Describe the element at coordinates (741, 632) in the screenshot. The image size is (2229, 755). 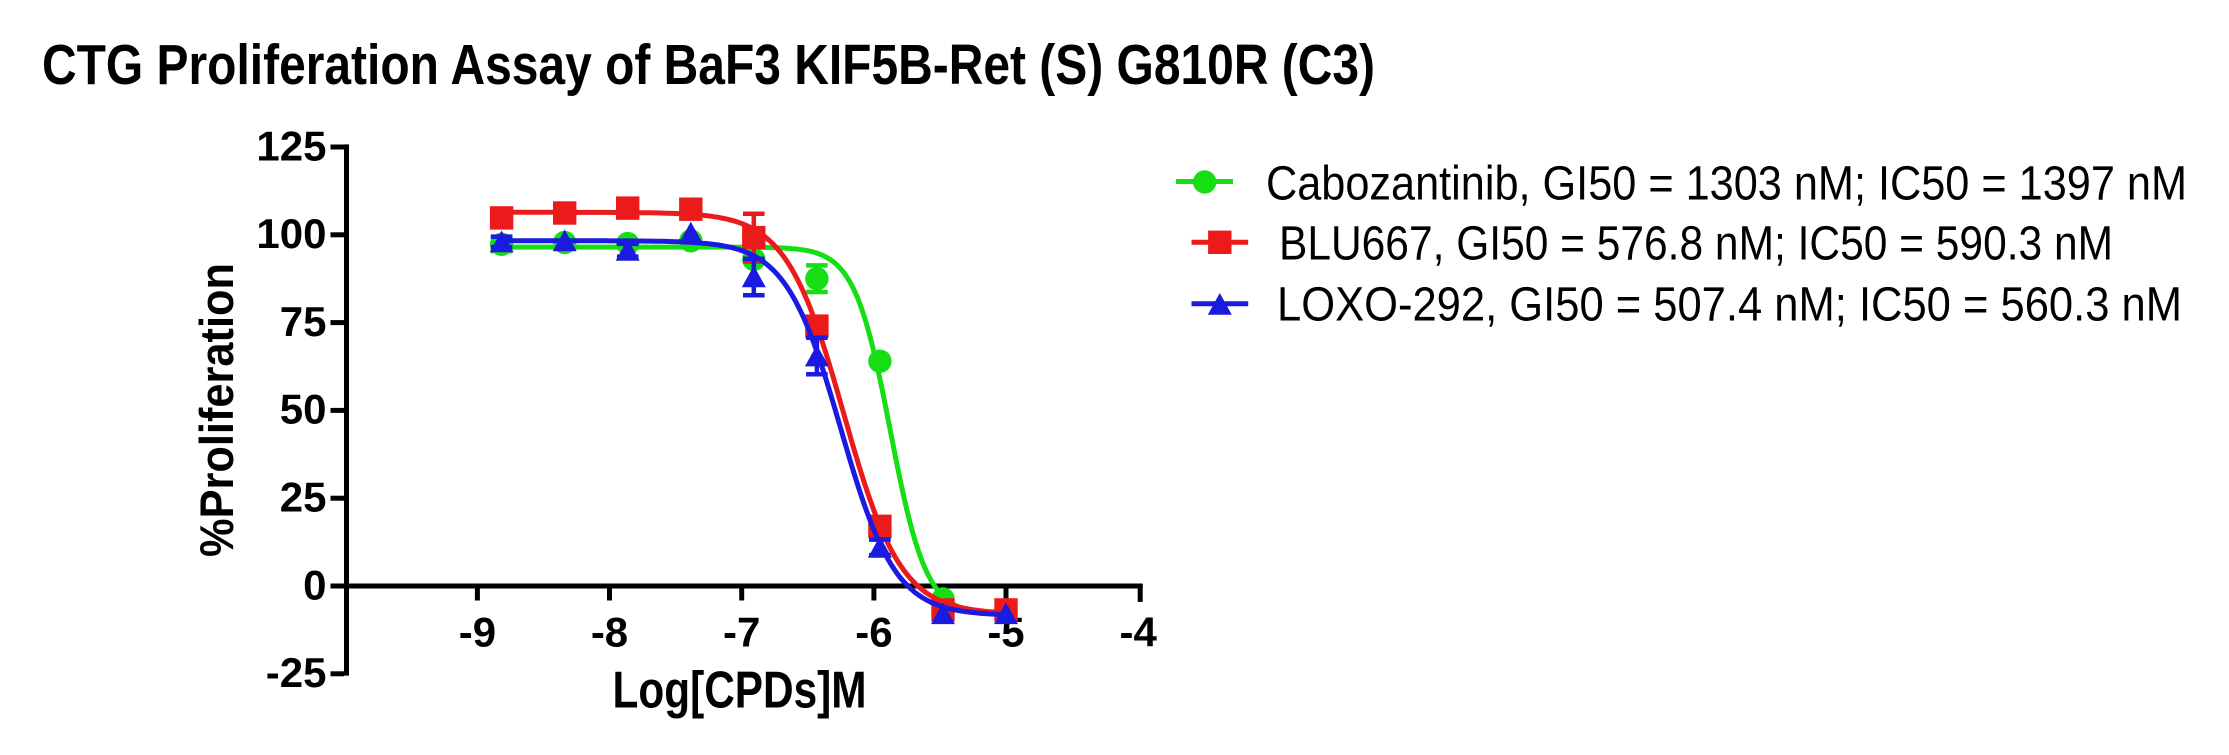
I see `svg-text: -7` at that location.